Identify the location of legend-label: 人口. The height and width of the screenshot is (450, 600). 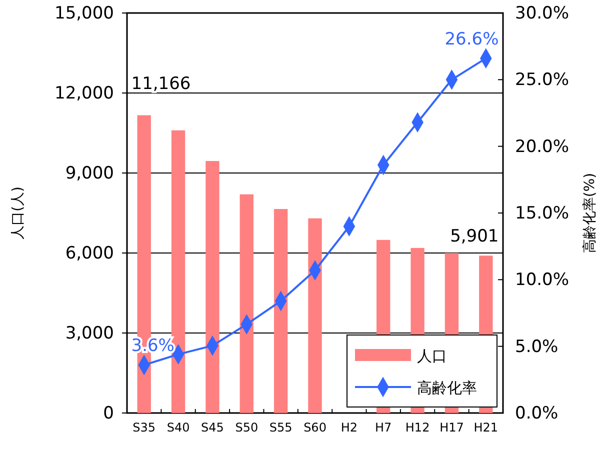
(432, 356).